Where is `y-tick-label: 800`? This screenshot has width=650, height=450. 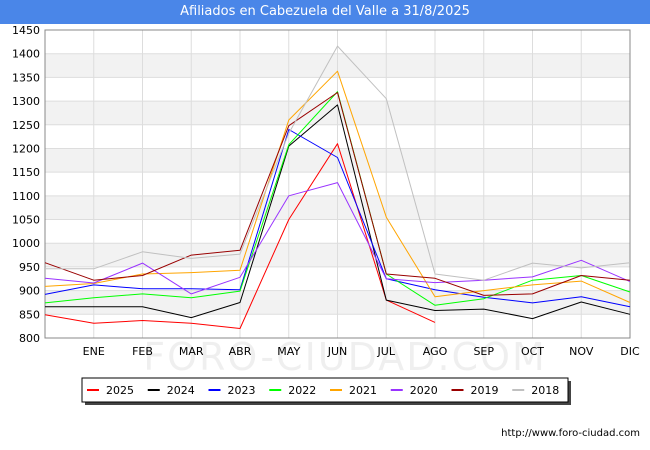
y-tick-label: 800 is located at coordinates (29, 338).